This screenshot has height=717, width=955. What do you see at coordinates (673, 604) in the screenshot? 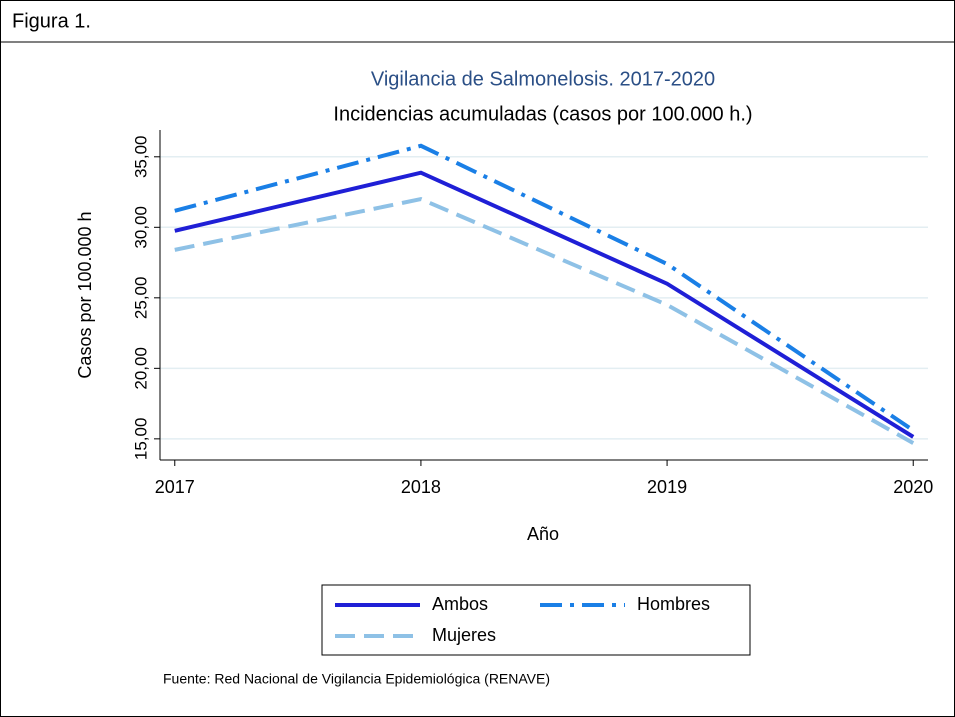
I see `legend-label: Hombres` at bounding box center [673, 604].